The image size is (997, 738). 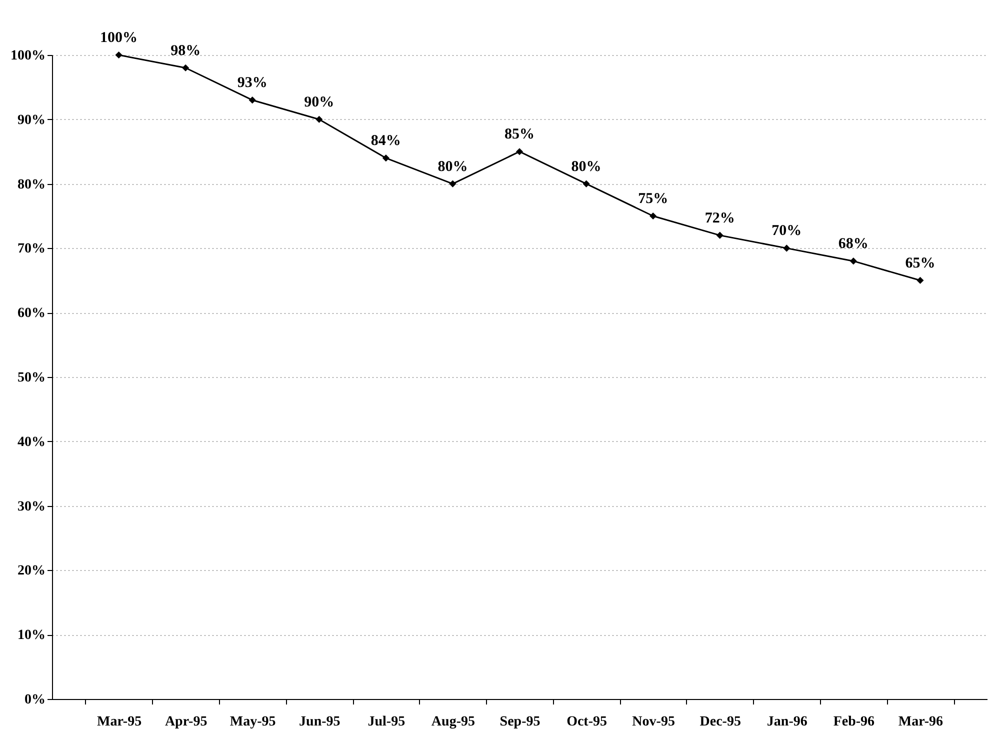 I want to click on x-tick-label: Jun-95, so click(x=319, y=722).